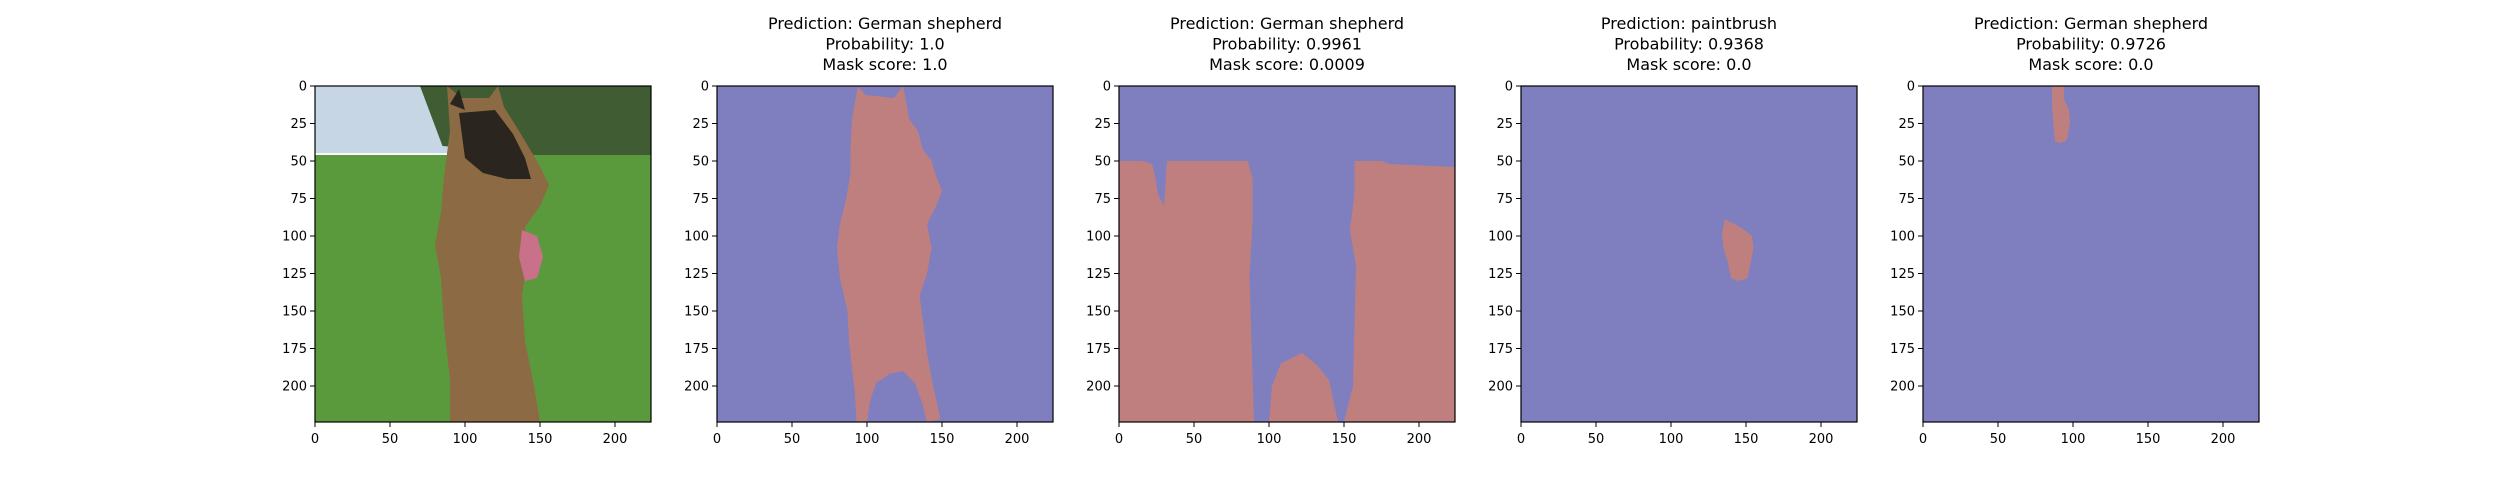 This screenshot has width=2500, height=500. I want to click on dog-ear, so click(457, 99).